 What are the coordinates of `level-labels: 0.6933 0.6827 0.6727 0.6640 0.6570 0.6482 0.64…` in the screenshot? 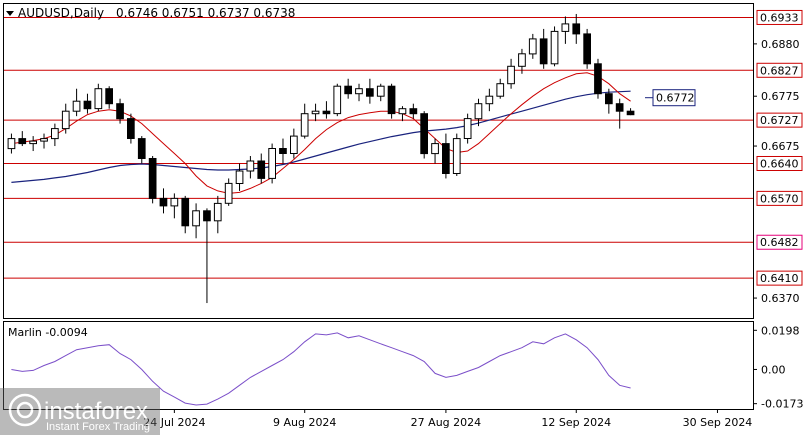 It's located at (779, 147).